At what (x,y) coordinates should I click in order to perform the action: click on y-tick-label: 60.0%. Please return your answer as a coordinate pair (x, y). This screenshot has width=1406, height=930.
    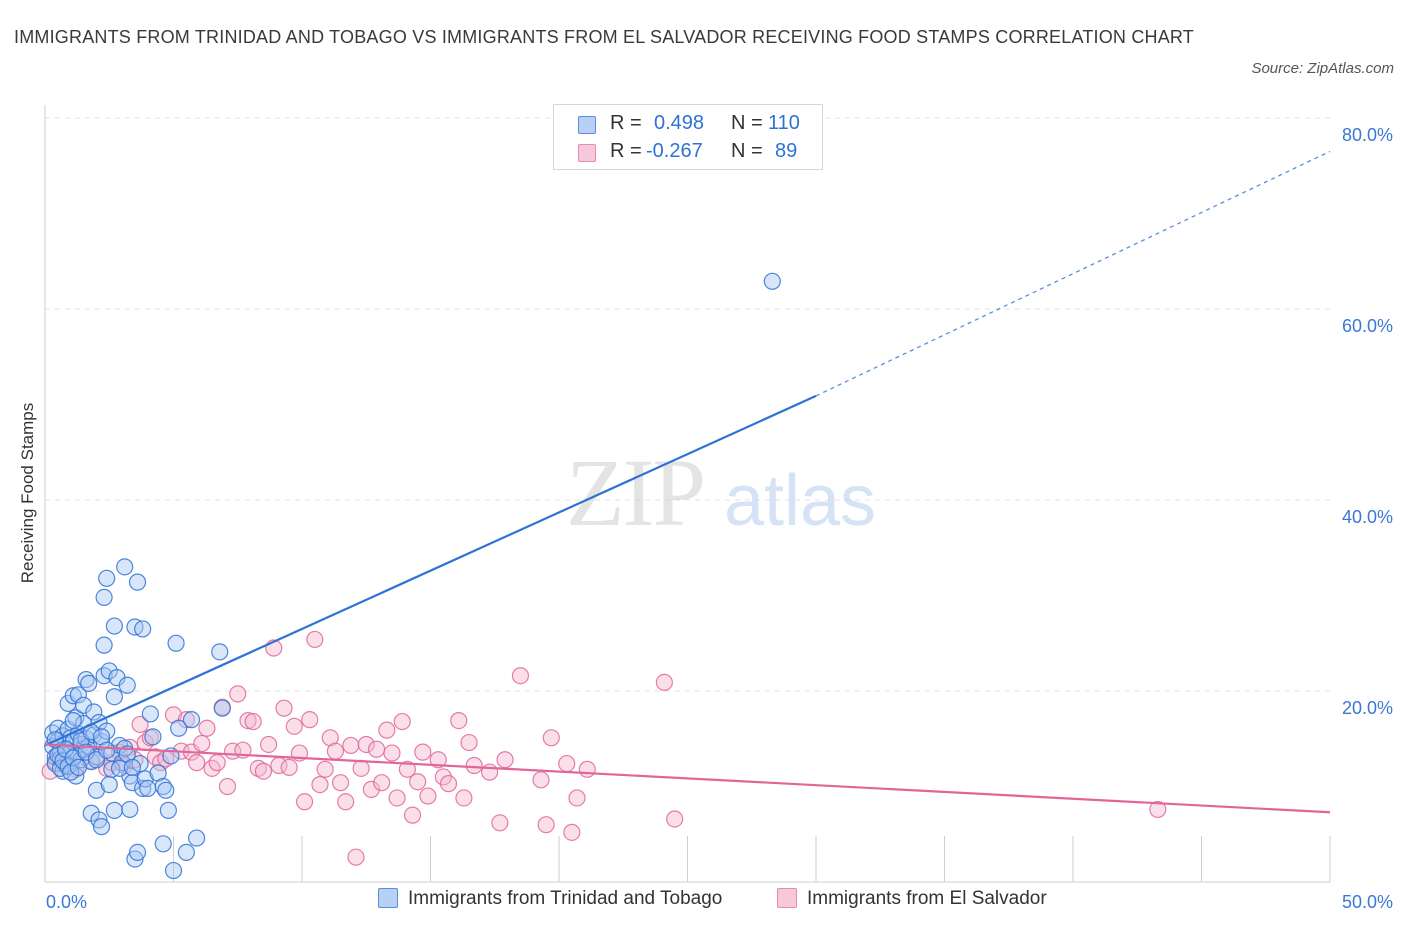
    Looking at the image, I should click on (1367, 326).